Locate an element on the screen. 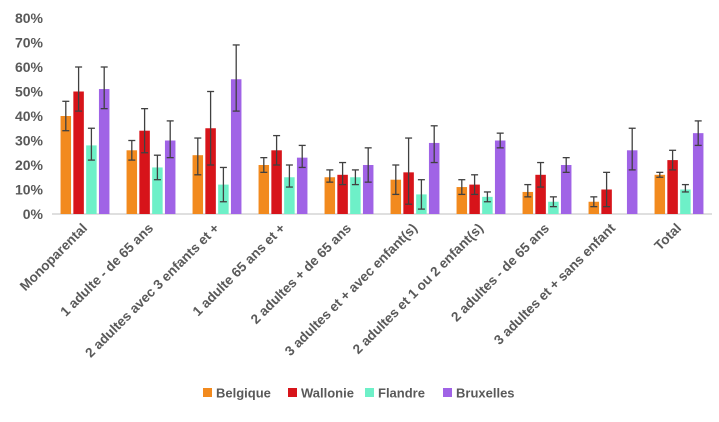 The height and width of the screenshot is (422, 719). legend-label: Flandre is located at coordinates (401, 393).